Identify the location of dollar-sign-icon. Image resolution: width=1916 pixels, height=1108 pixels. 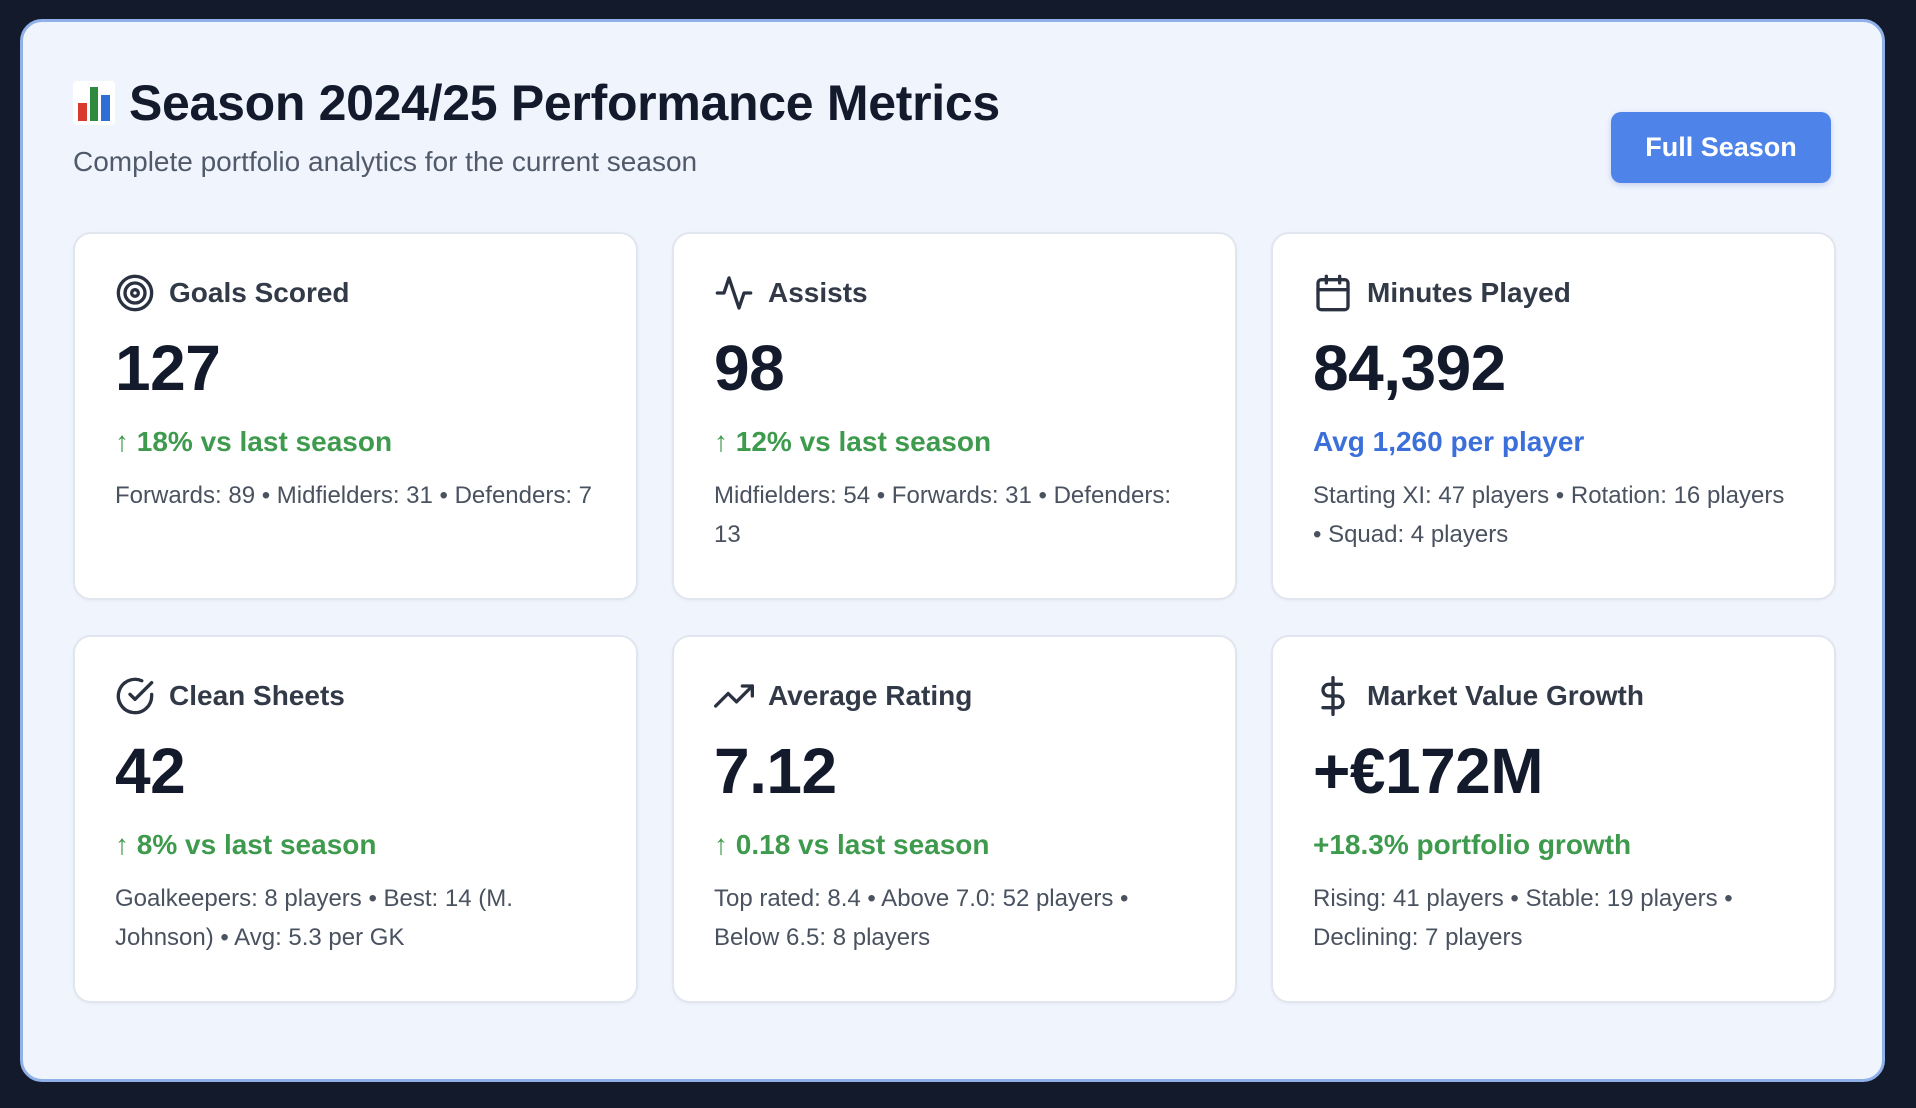
(1333, 696).